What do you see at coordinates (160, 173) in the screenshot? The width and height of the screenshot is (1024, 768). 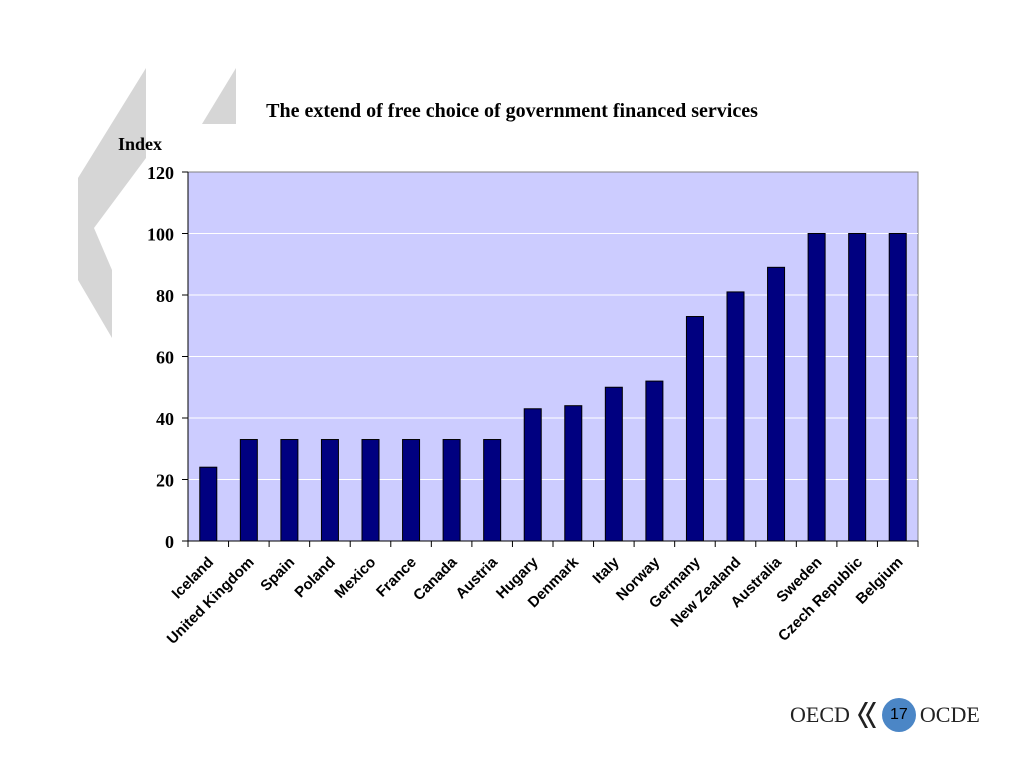 I see `y-tick-label: 120` at bounding box center [160, 173].